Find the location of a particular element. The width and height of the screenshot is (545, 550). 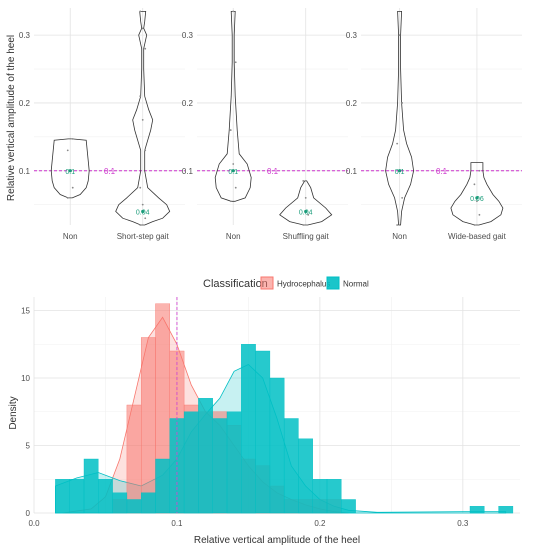

legend-label-hydrocephalus: Hydrocephalus is located at coordinates (303, 284).